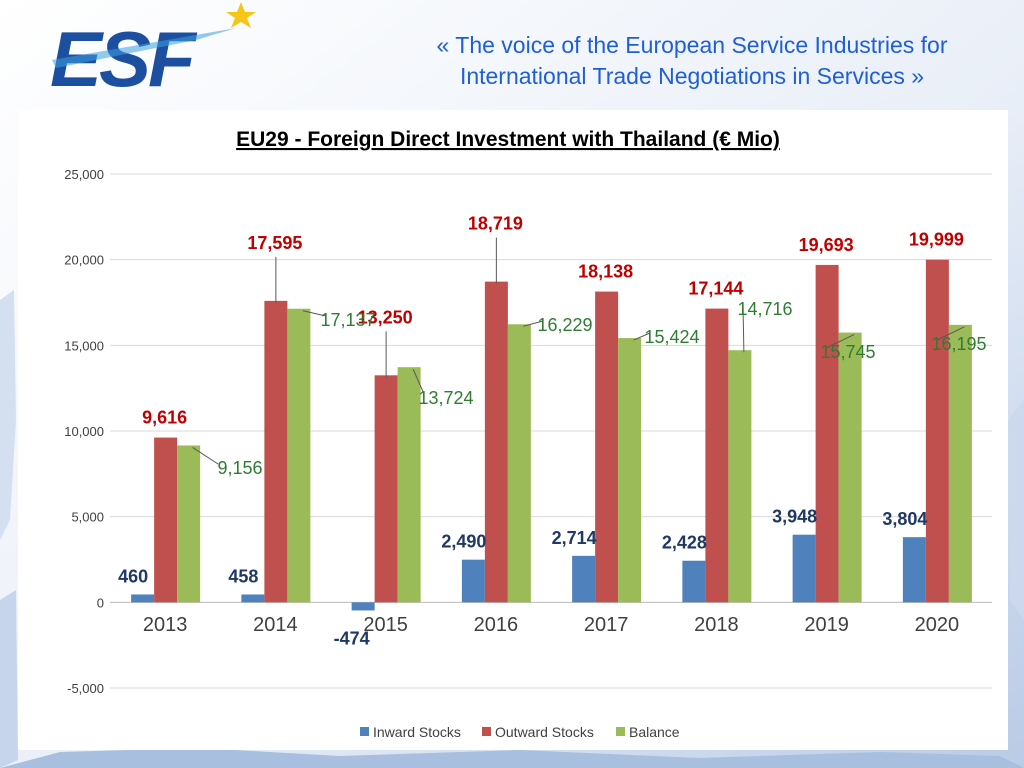 This screenshot has width=1024, height=768. I want to click on y-tick-label: 5,000, so click(87, 517).